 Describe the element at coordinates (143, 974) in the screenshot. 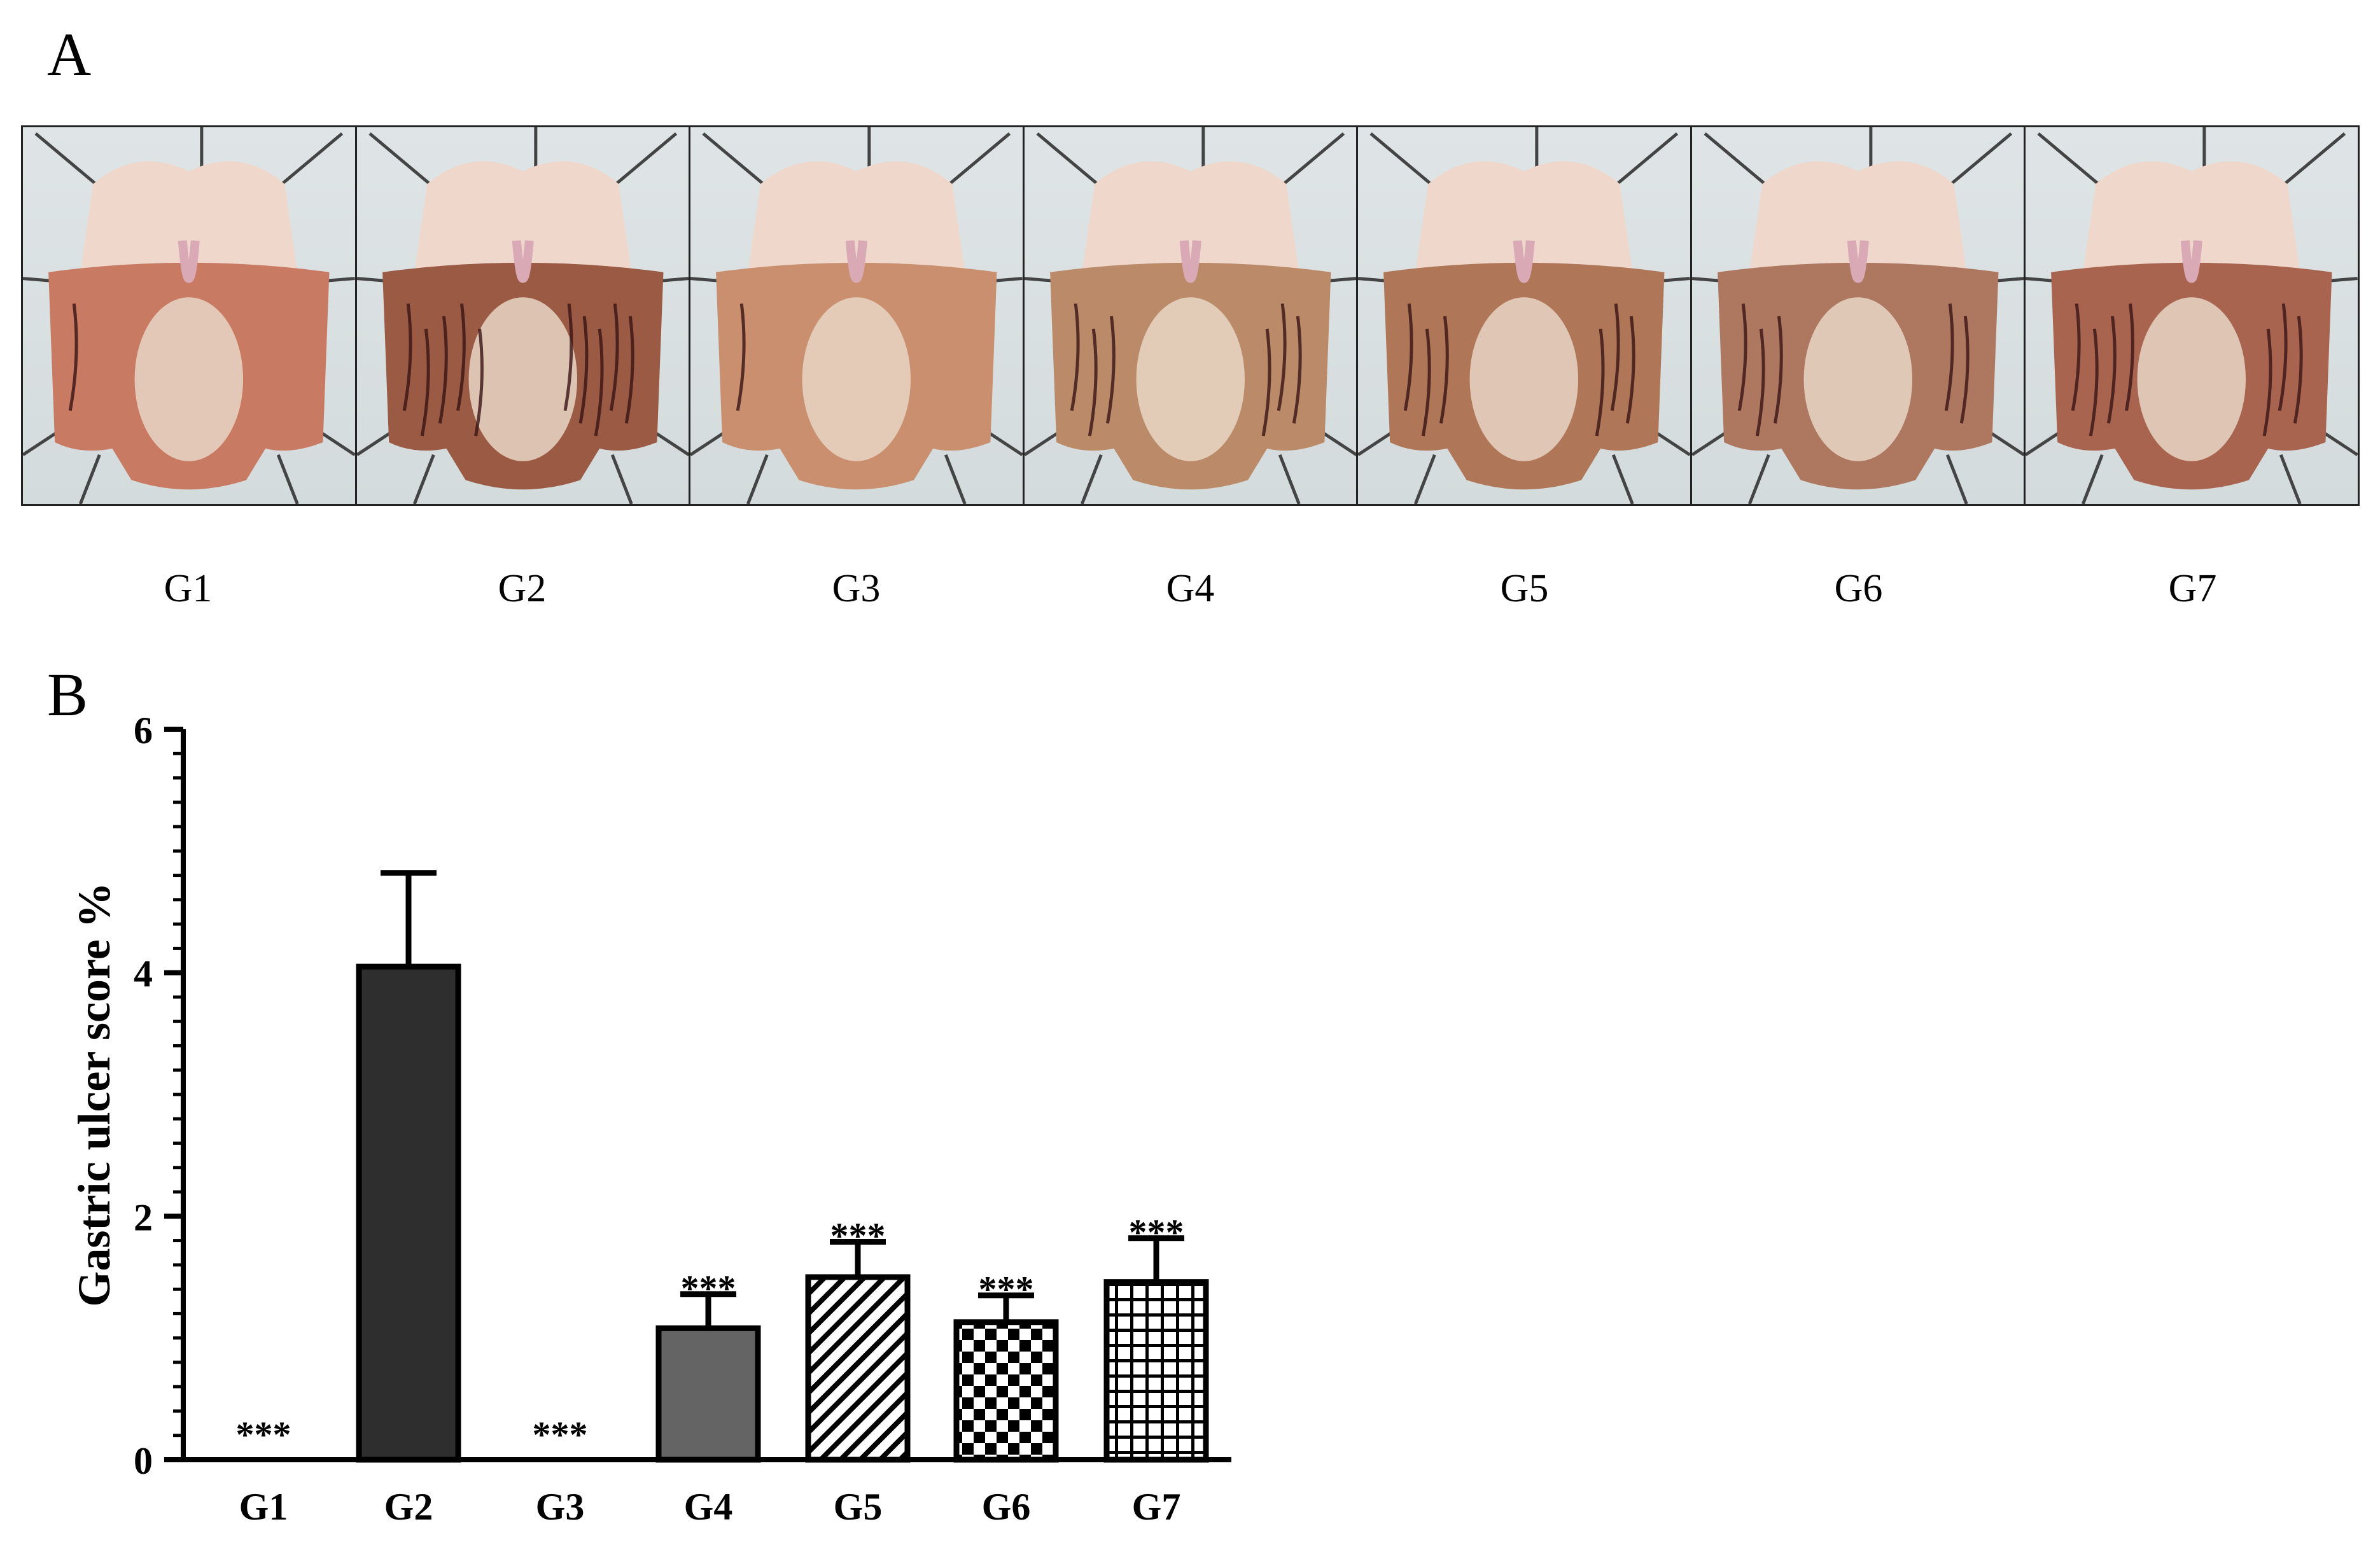

I see `y-tick-label: 4` at that location.